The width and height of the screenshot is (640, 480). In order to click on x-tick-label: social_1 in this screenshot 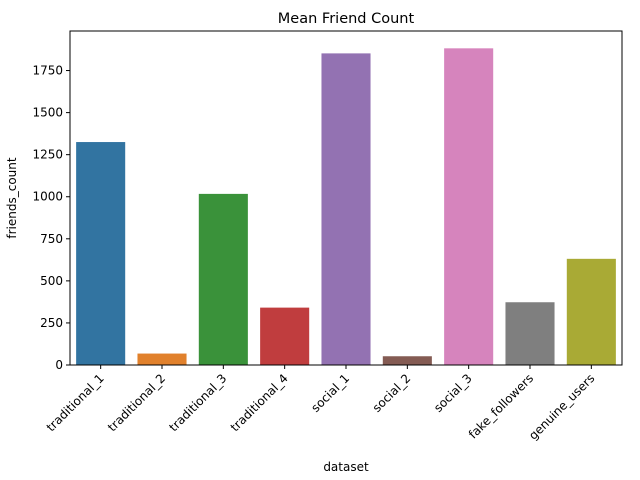, I will do `click(330, 393)`.